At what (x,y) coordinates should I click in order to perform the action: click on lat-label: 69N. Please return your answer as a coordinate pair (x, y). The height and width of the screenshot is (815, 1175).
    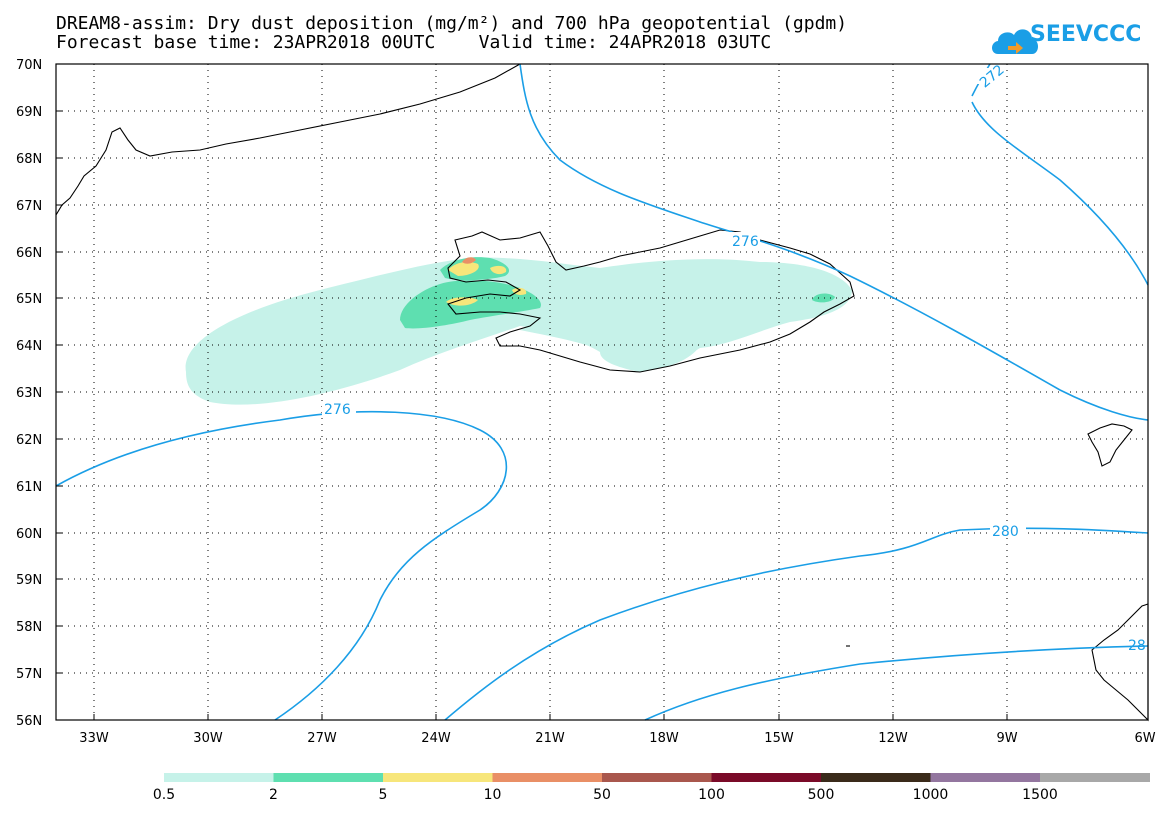
    Looking at the image, I should click on (29, 112).